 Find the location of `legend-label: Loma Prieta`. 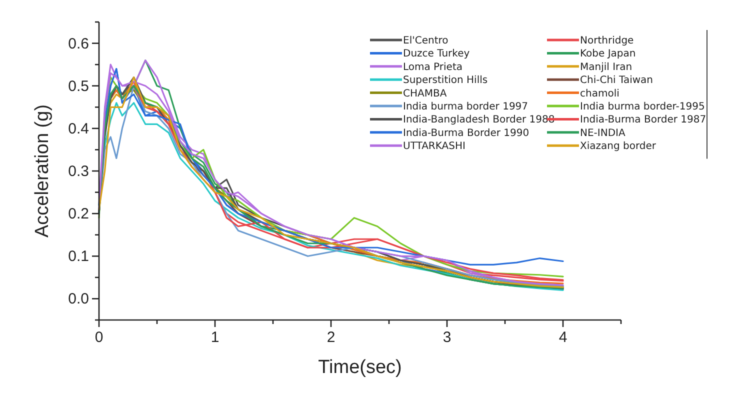

legend-label: Loma Prieta is located at coordinates (433, 67).